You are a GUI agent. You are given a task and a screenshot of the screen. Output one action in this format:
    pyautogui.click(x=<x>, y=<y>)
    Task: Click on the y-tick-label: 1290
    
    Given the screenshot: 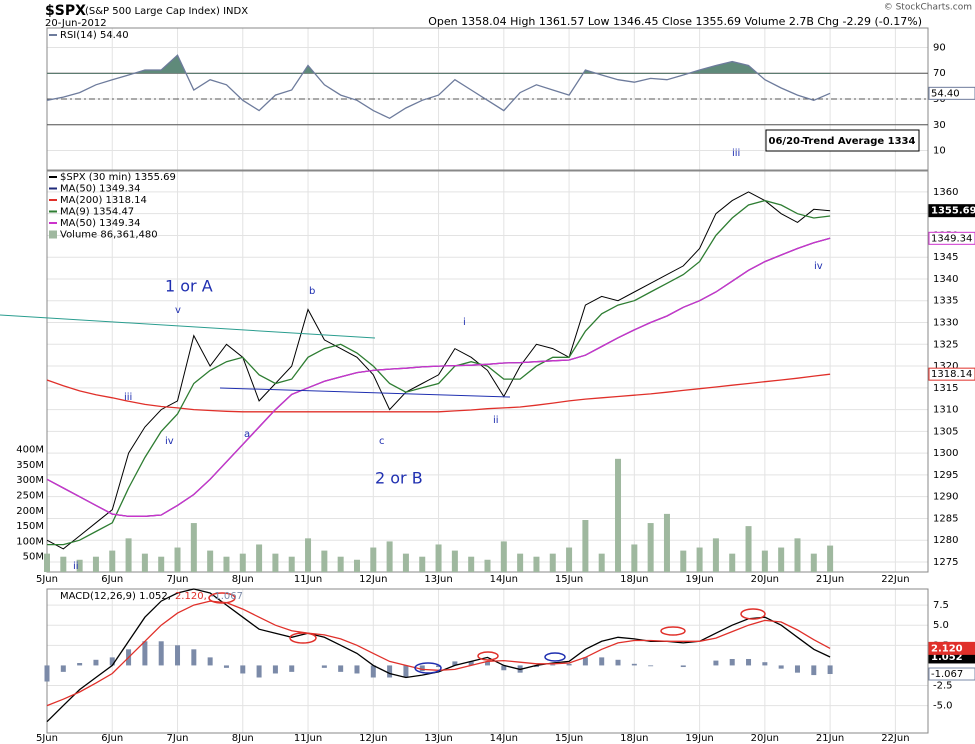 What is the action you would take?
    pyautogui.click(x=945, y=497)
    